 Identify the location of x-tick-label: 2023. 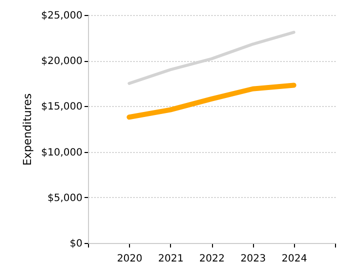
(253, 259).